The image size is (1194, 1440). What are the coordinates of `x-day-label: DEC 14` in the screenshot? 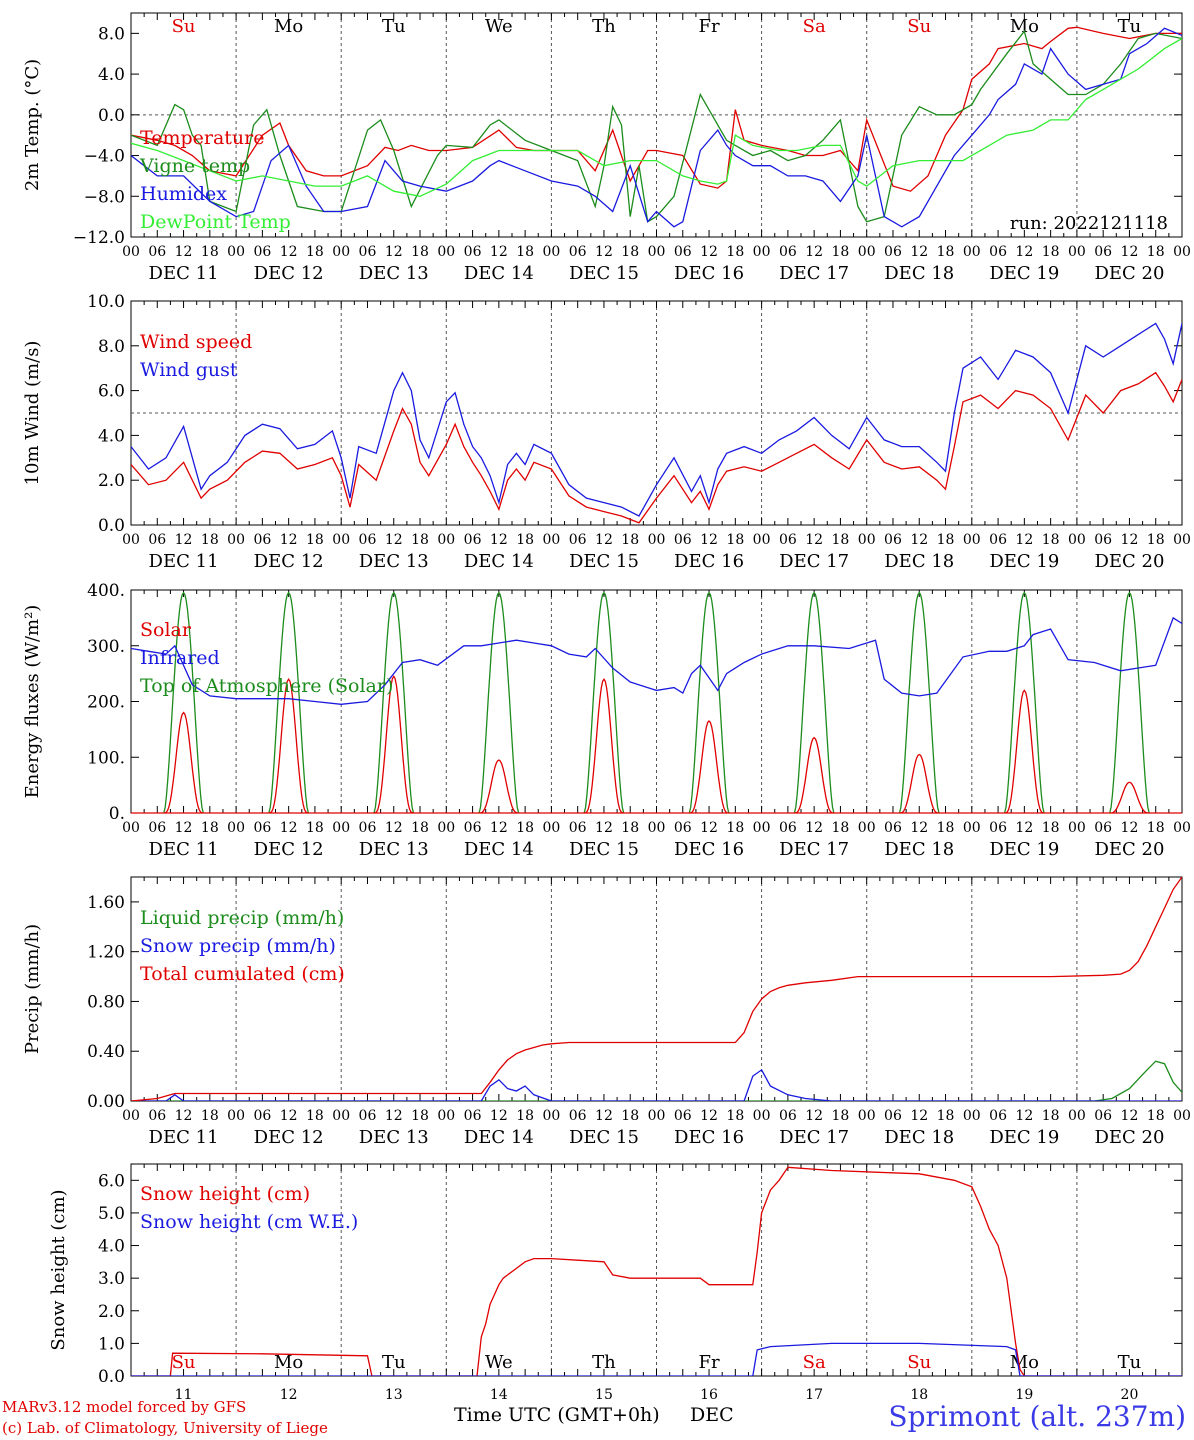 It's located at (499, 849).